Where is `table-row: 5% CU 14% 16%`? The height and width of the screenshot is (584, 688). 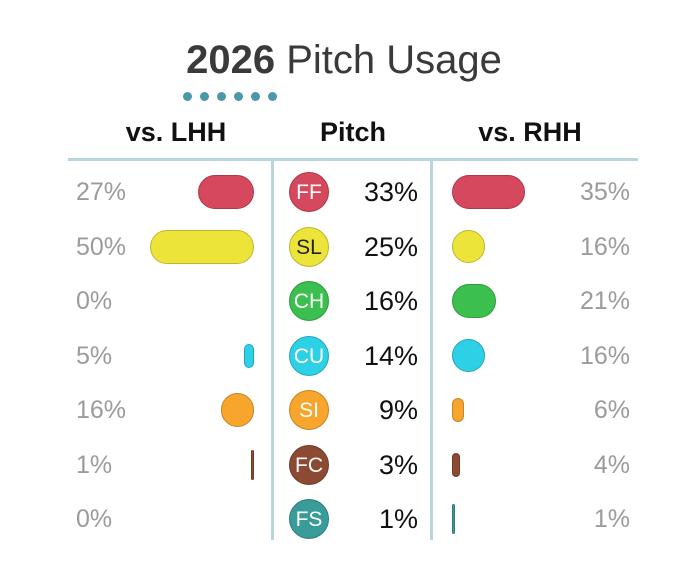 table-row: 5% CU 14% 16% is located at coordinates (344, 356).